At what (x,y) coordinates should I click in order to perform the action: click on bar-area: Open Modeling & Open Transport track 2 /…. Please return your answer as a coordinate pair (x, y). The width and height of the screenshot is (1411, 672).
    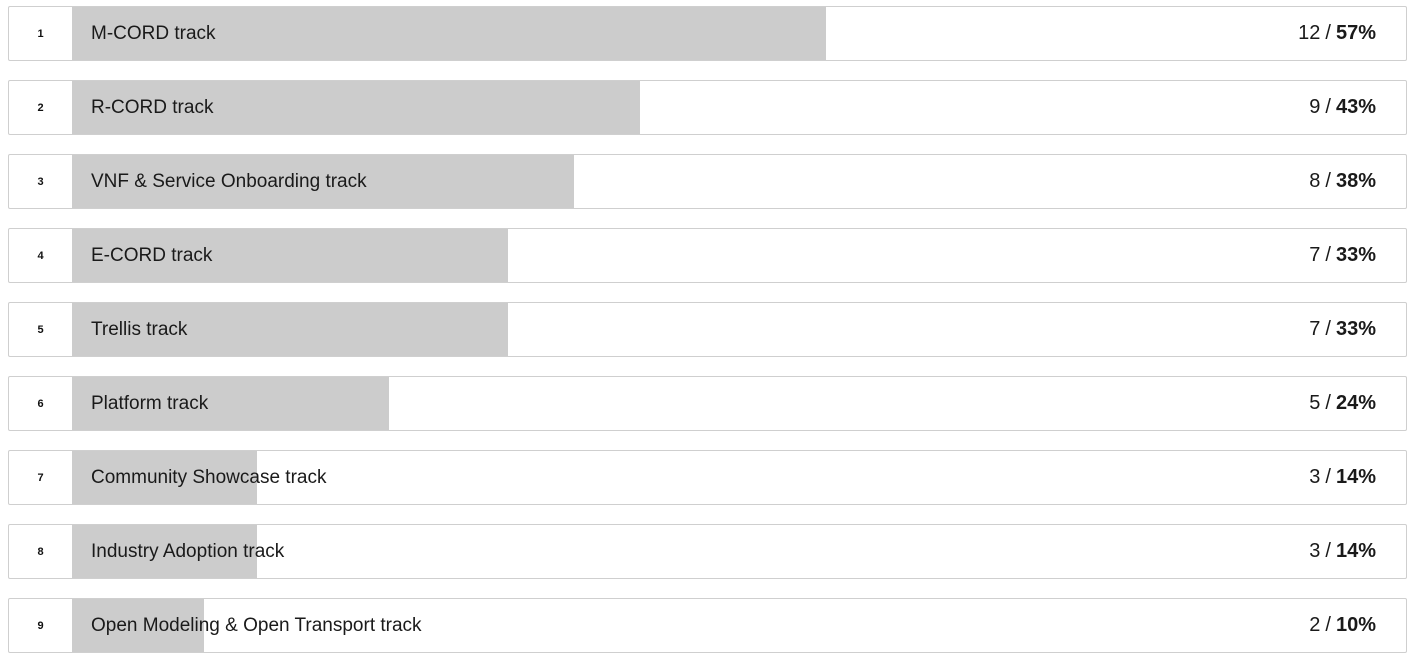
    Looking at the image, I should click on (733, 625).